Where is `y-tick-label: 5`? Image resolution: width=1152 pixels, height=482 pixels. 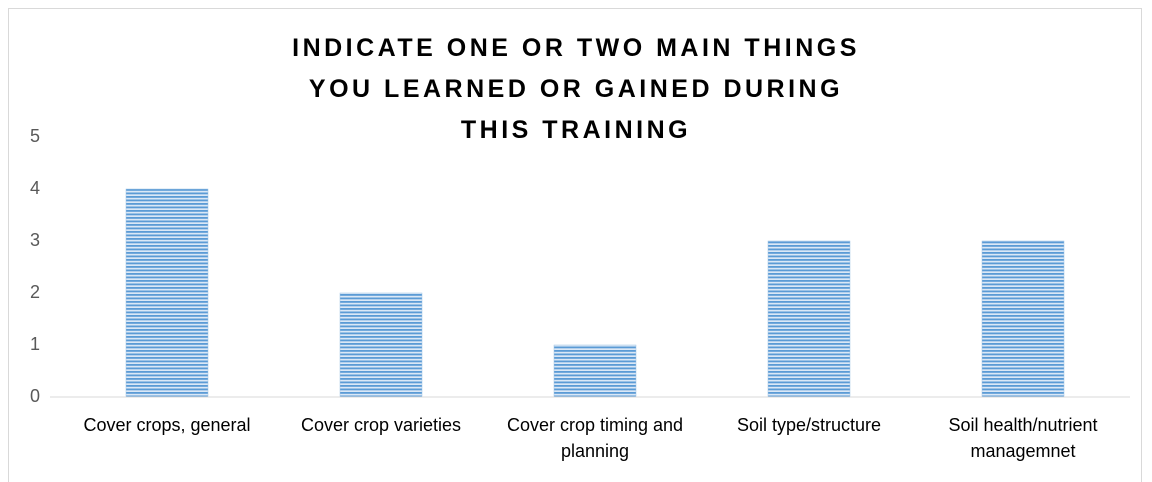 y-tick-label: 5 is located at coordinates (35, 136).